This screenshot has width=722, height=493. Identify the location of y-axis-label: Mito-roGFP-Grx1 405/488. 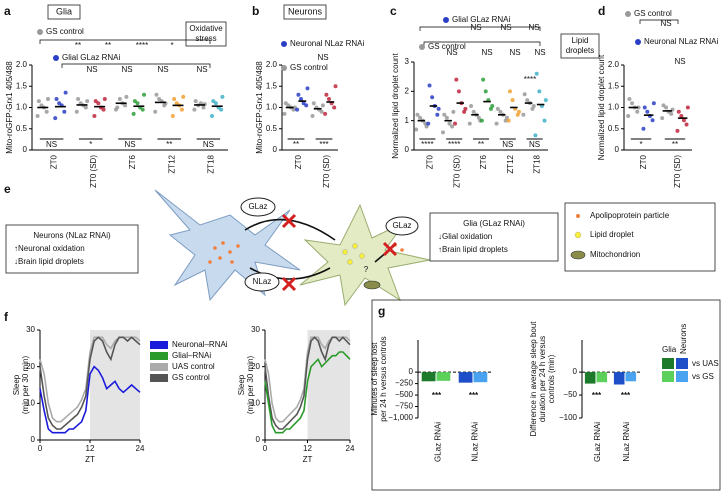
(9, 107).